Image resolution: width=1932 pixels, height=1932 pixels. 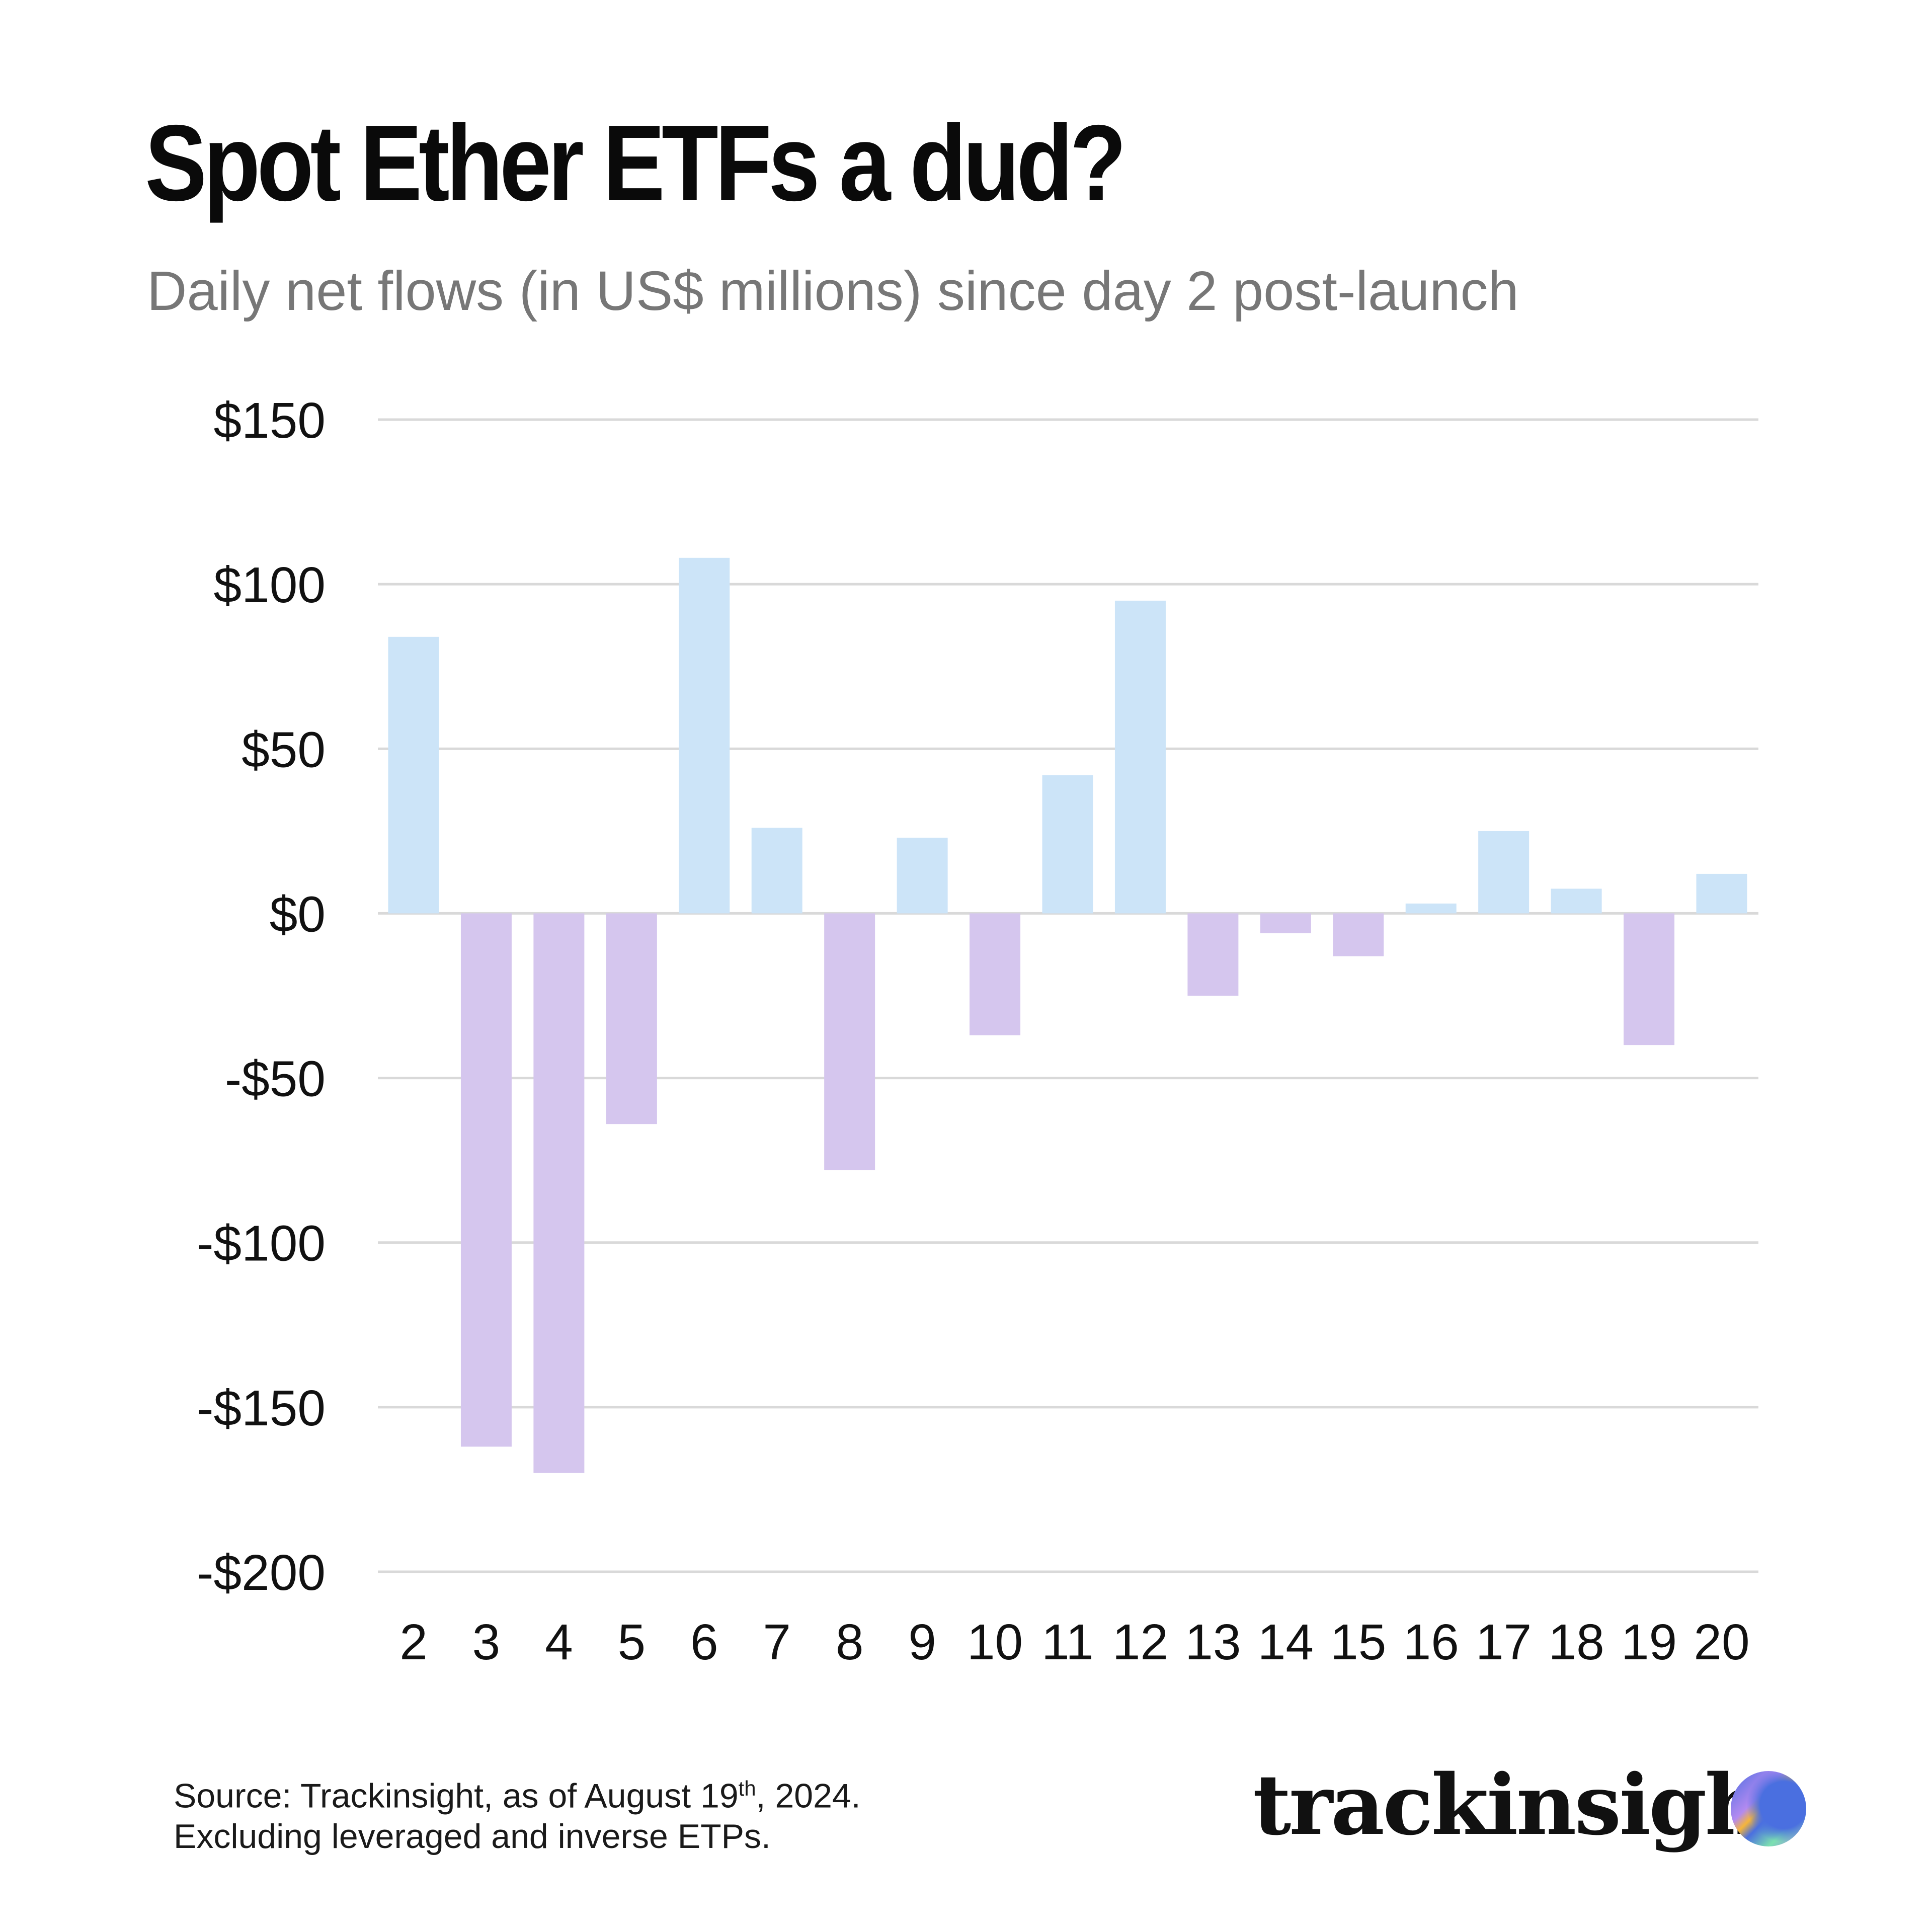 What do you see at coordinates (922, 1642) in the screenshot?
I see `x-tick-label: 9` at bounding box center [922, 1642].